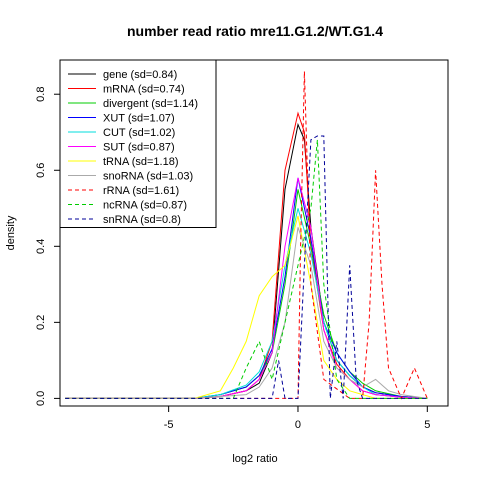  Describe the element at coordinates (297, 418) in the screenshot. I see `x-axis: -5 0 5` at that location.